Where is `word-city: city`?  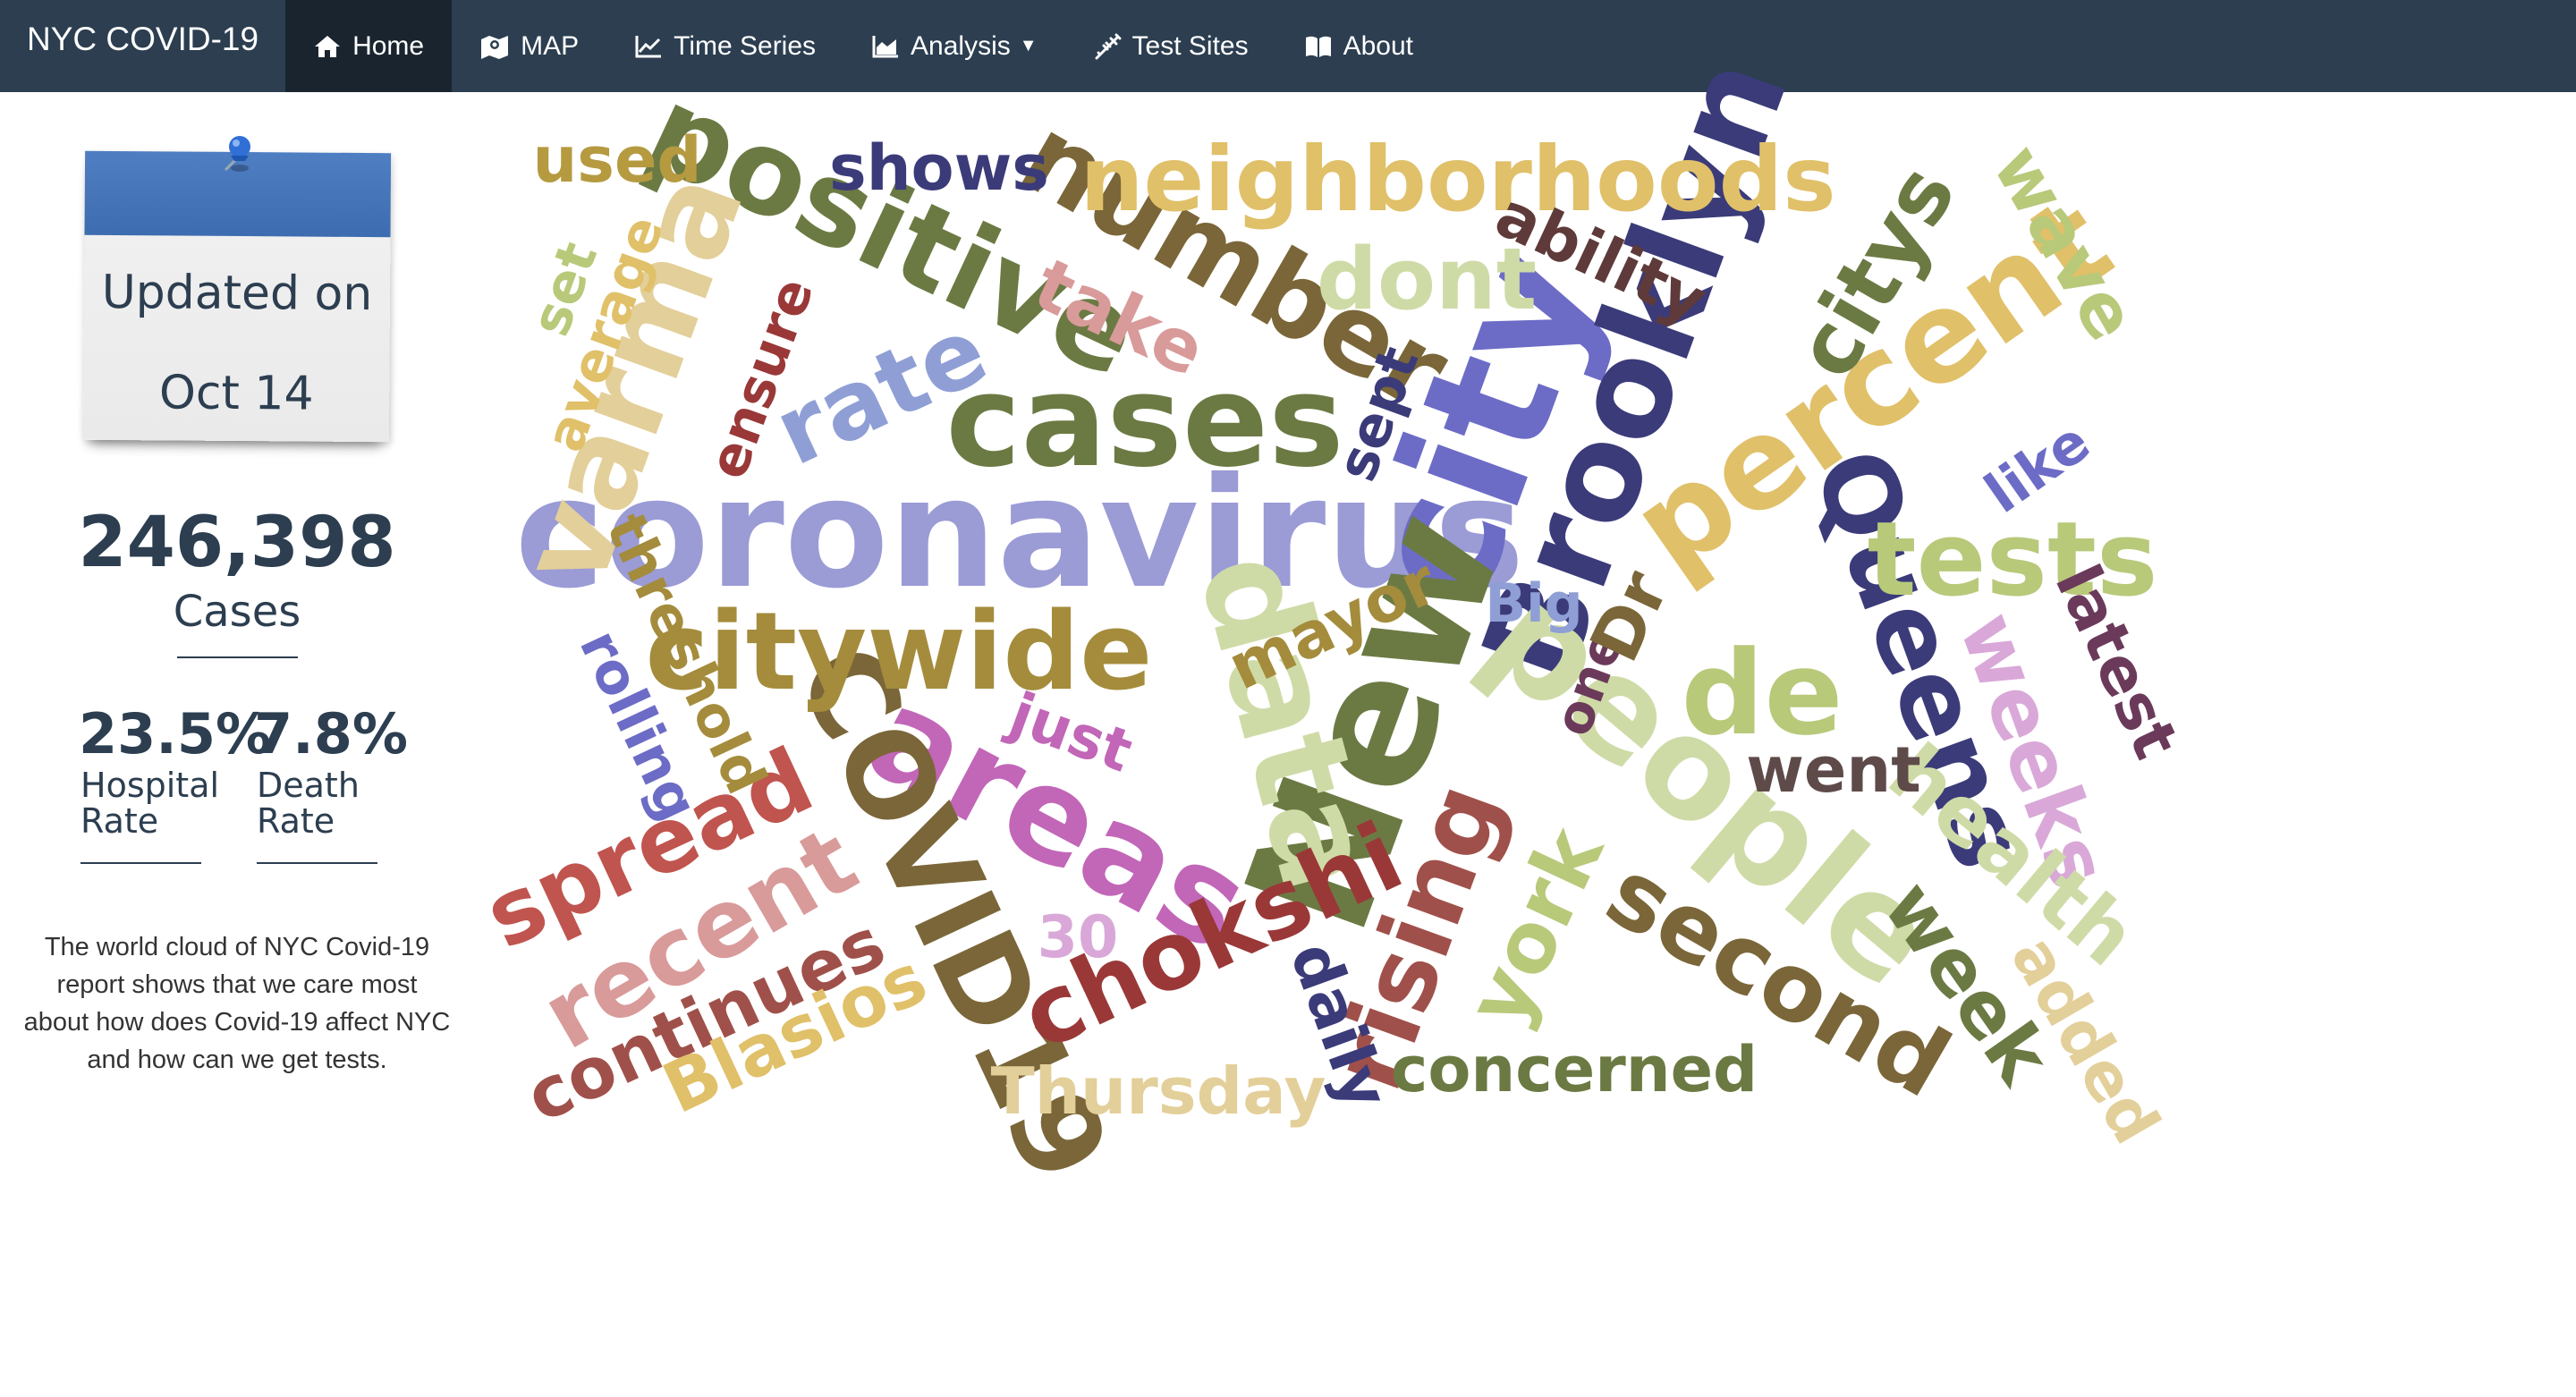 word-city: city is located at coordinates (1482, 427).